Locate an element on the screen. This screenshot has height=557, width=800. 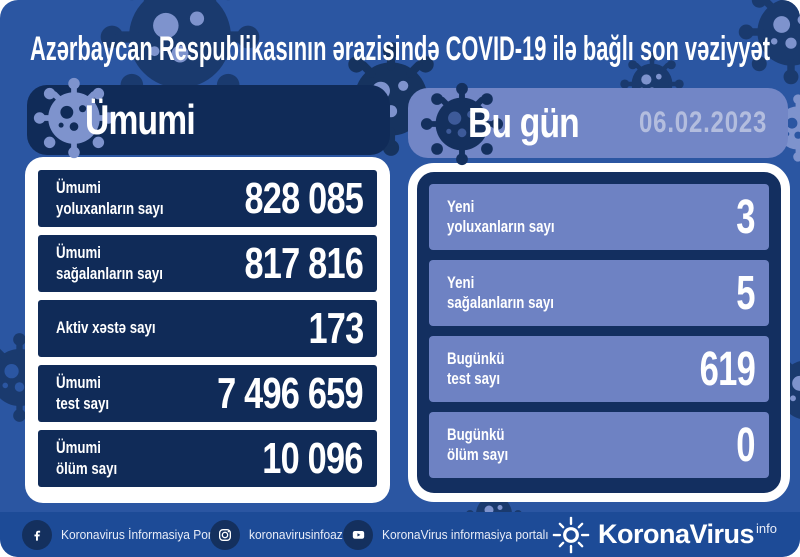
stat-value: 828 085 is located at coordinates (303, 198).